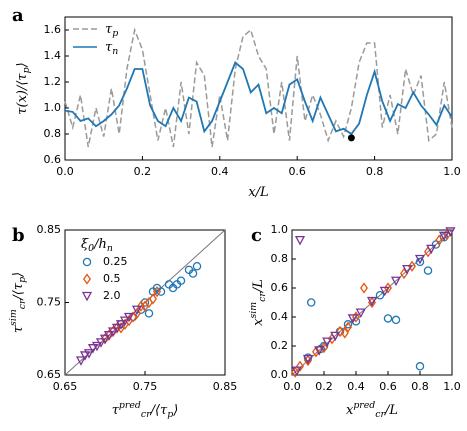 This screenshot has width=467, height=431. Describe the element at coordinates (112, 278) in the screenshot. I see `legend-label: 0.5` at that location.